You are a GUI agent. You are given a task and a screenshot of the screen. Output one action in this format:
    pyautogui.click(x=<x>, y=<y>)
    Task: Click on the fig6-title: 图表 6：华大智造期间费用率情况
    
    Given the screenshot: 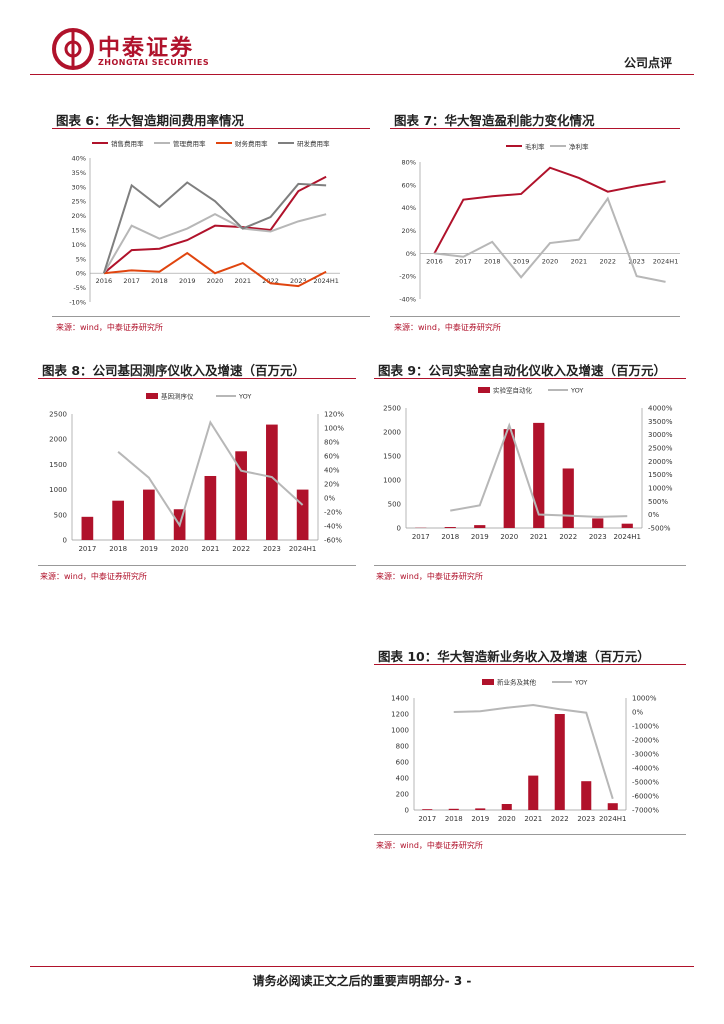 What is the action you would take?
    pyautogui.click(x=150, y=120)
    